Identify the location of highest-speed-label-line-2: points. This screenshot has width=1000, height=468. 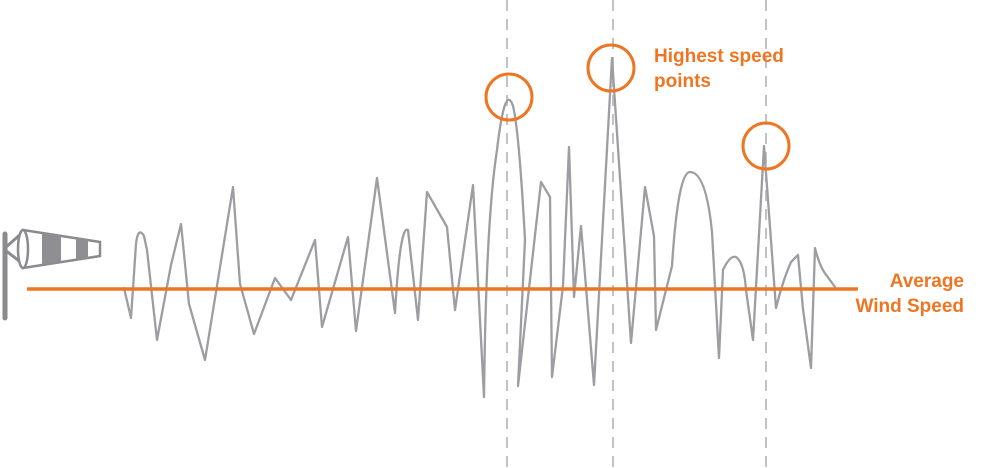
(719, 81).